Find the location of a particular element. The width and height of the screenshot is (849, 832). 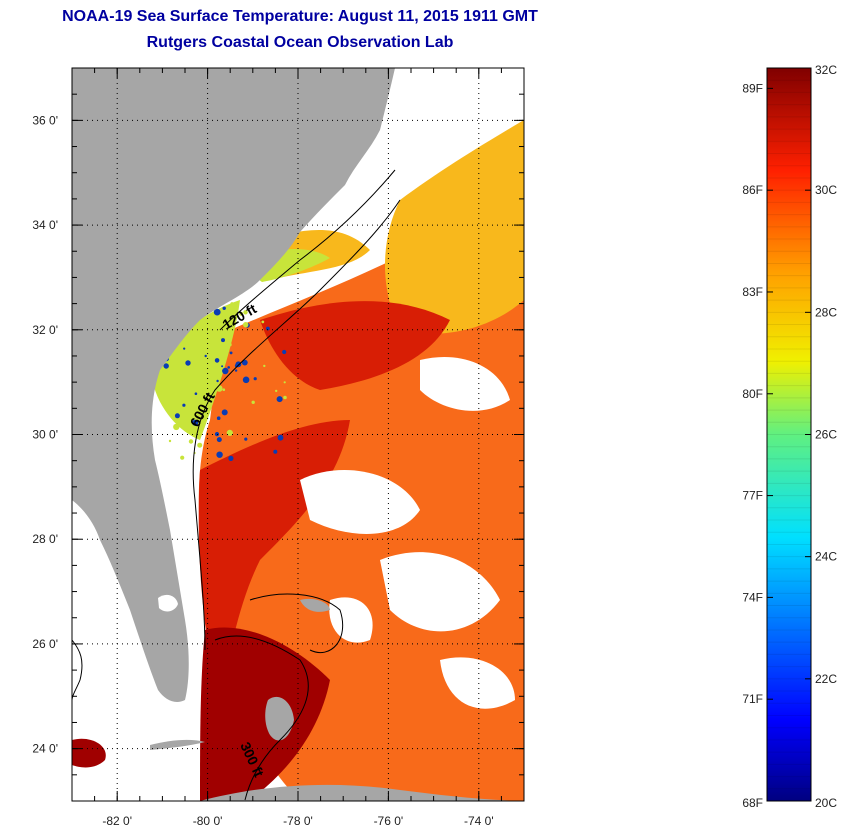

colorbar-celsius-label: 30C is located at coordinates (826, 190).